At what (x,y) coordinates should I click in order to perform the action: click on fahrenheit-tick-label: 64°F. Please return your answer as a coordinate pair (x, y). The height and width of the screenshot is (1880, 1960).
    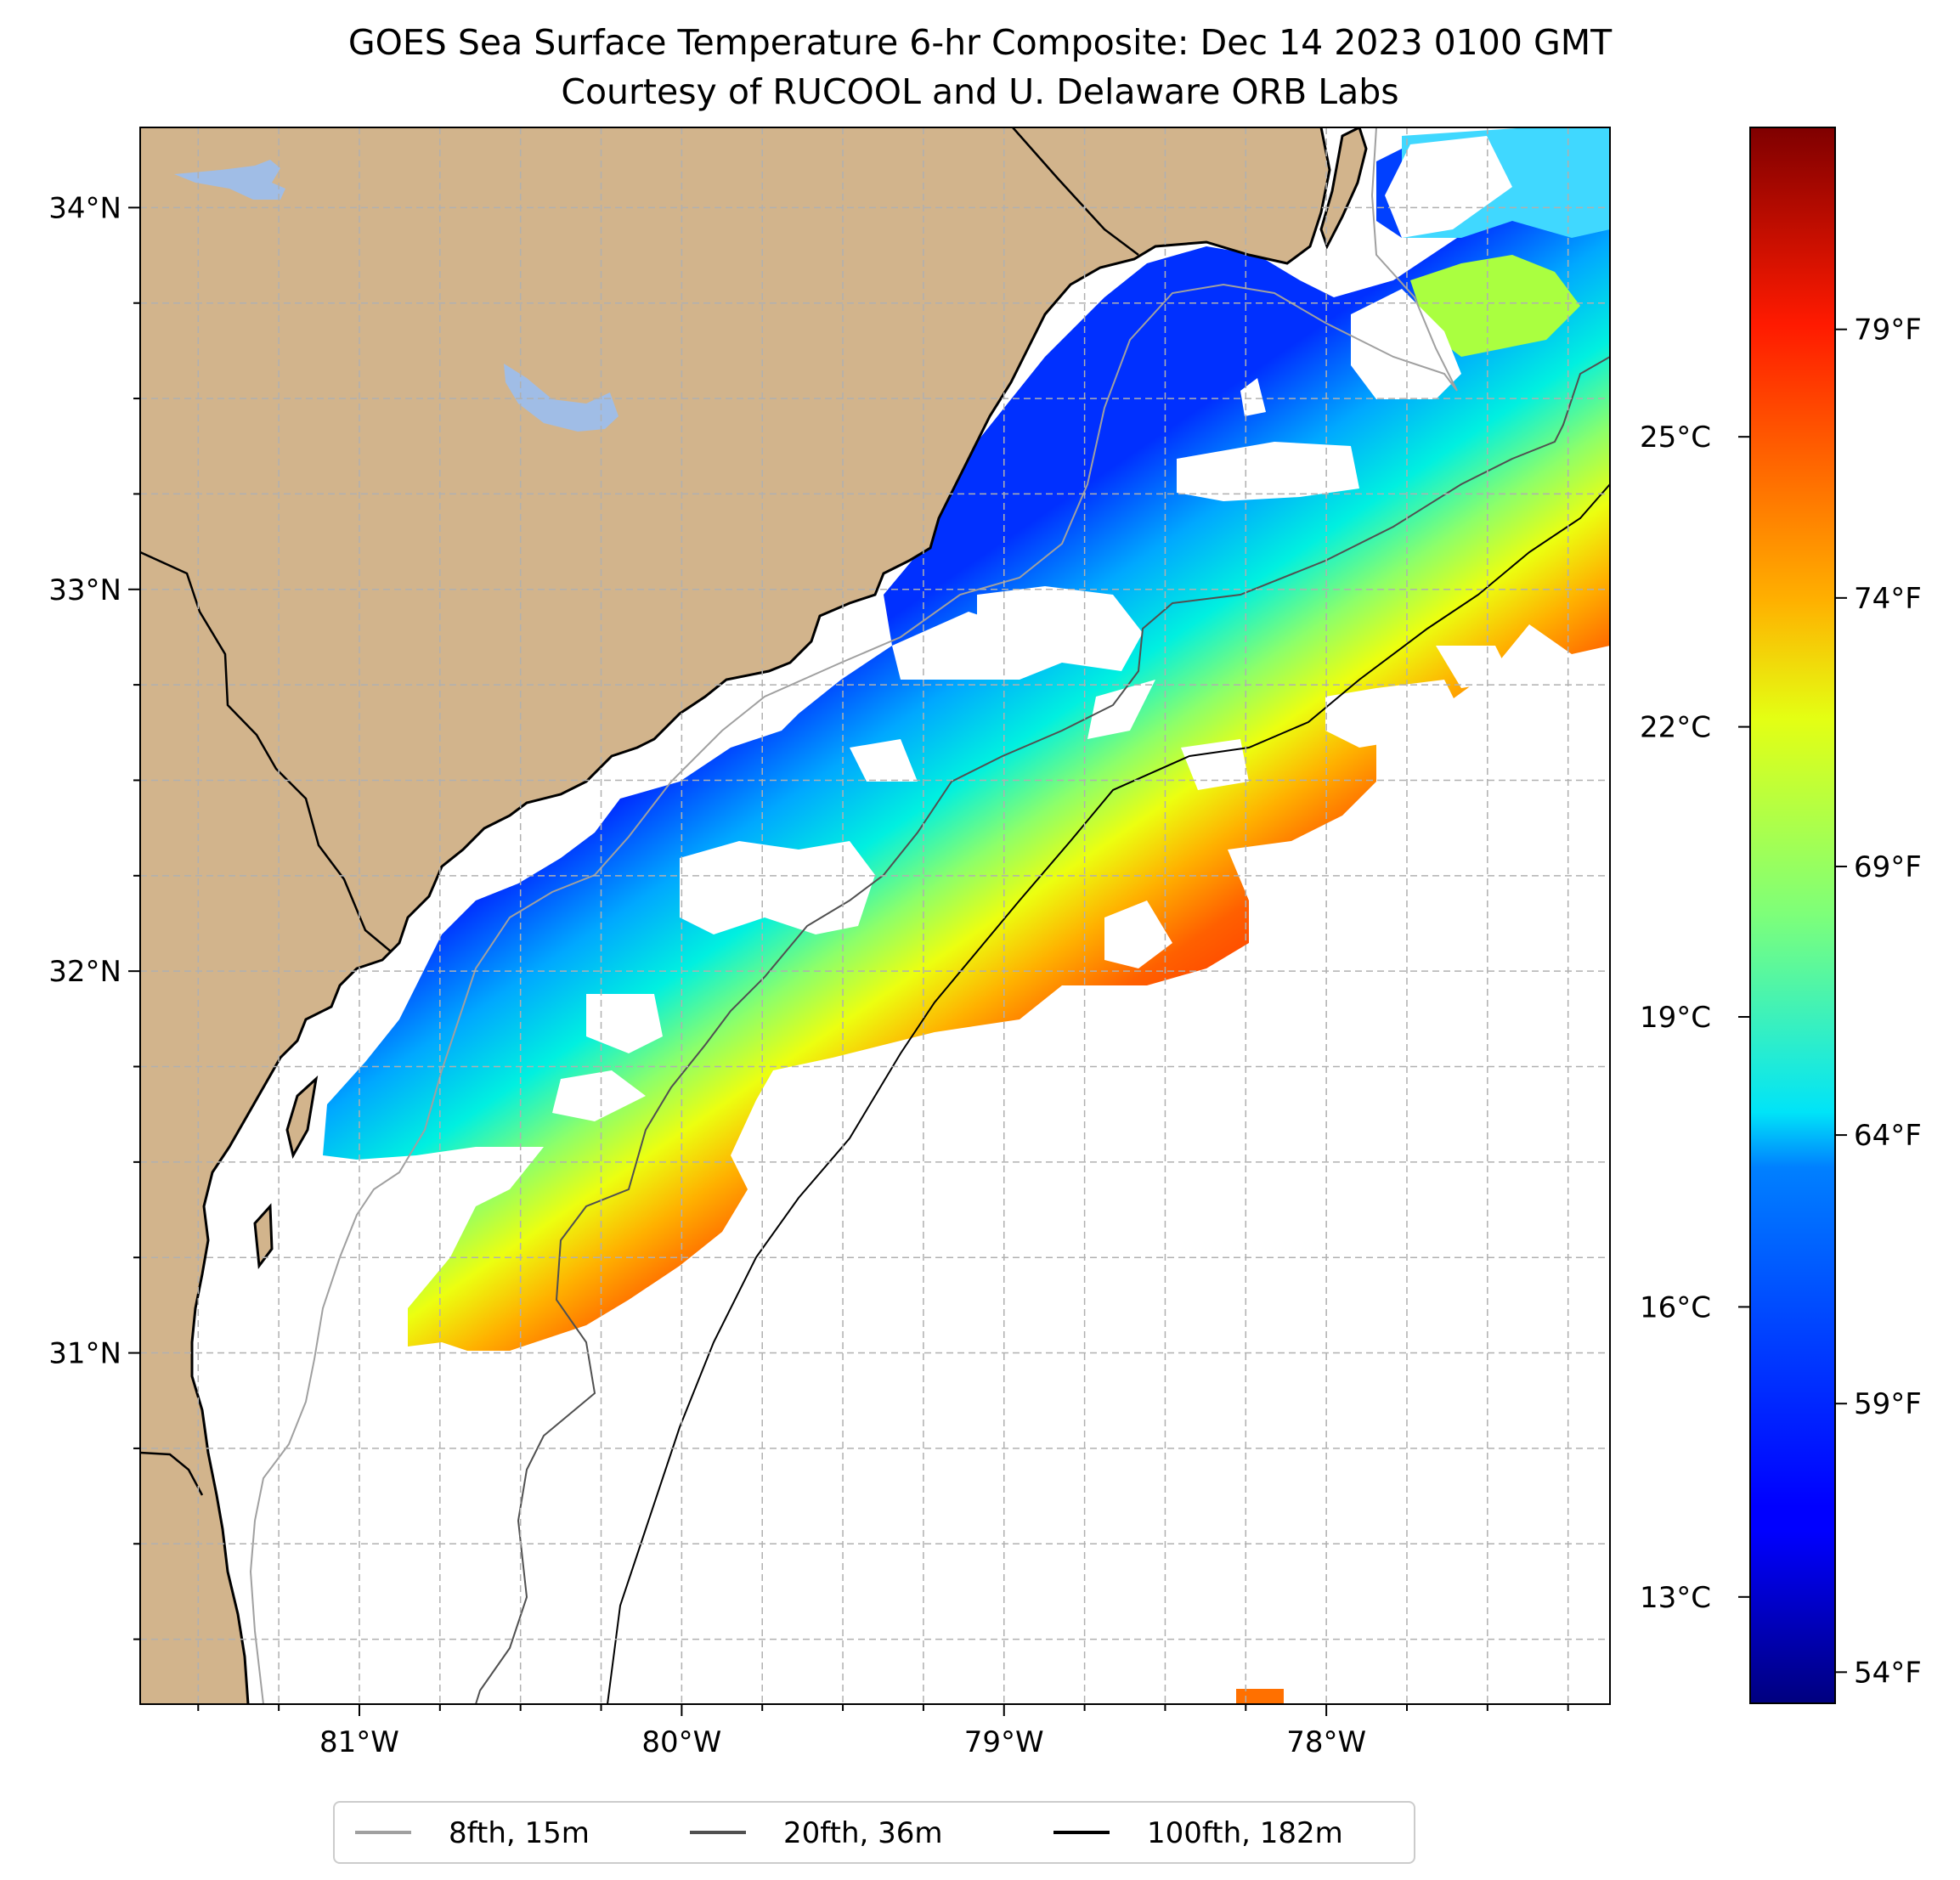
    Looking at the image, I should click on (1888, 1136).